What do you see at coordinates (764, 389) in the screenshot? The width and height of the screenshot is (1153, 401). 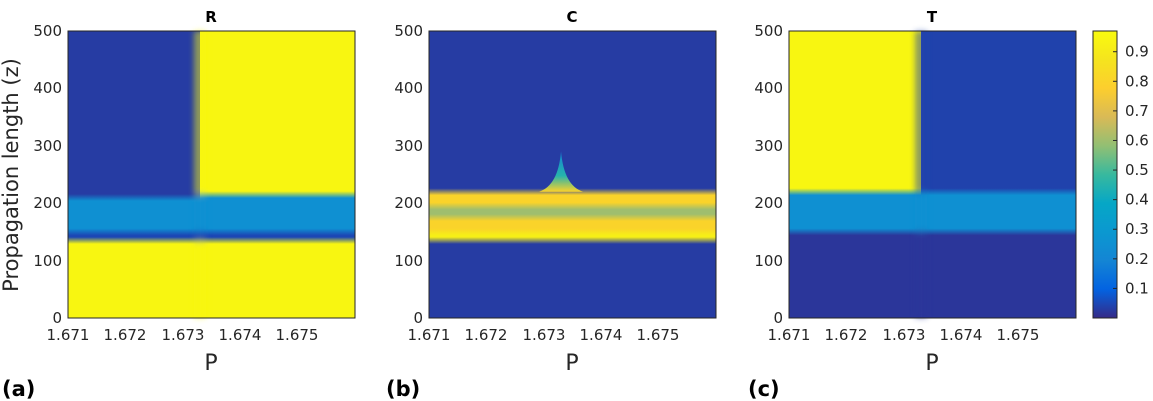 I see `panel-label-c: (c)` at bounding box center [764, 389].